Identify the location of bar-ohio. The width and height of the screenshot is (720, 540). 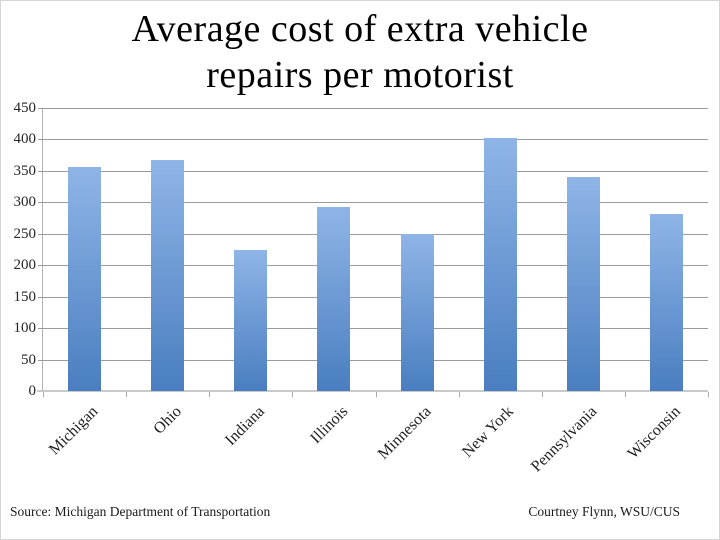
(168, 275).